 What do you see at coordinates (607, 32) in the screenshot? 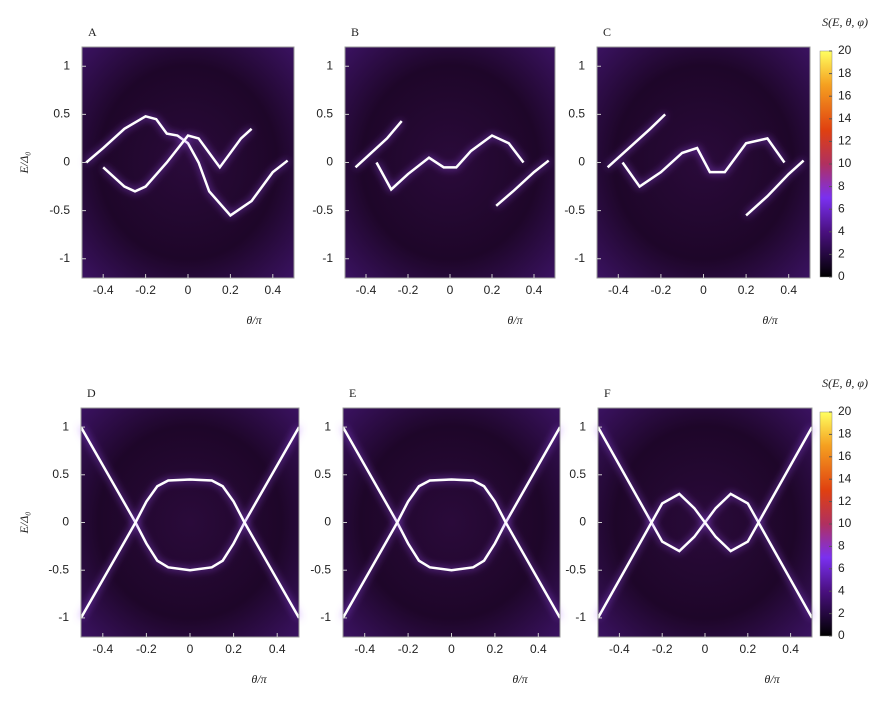
I see `panel-label: C` at bounding box center [607, 32].